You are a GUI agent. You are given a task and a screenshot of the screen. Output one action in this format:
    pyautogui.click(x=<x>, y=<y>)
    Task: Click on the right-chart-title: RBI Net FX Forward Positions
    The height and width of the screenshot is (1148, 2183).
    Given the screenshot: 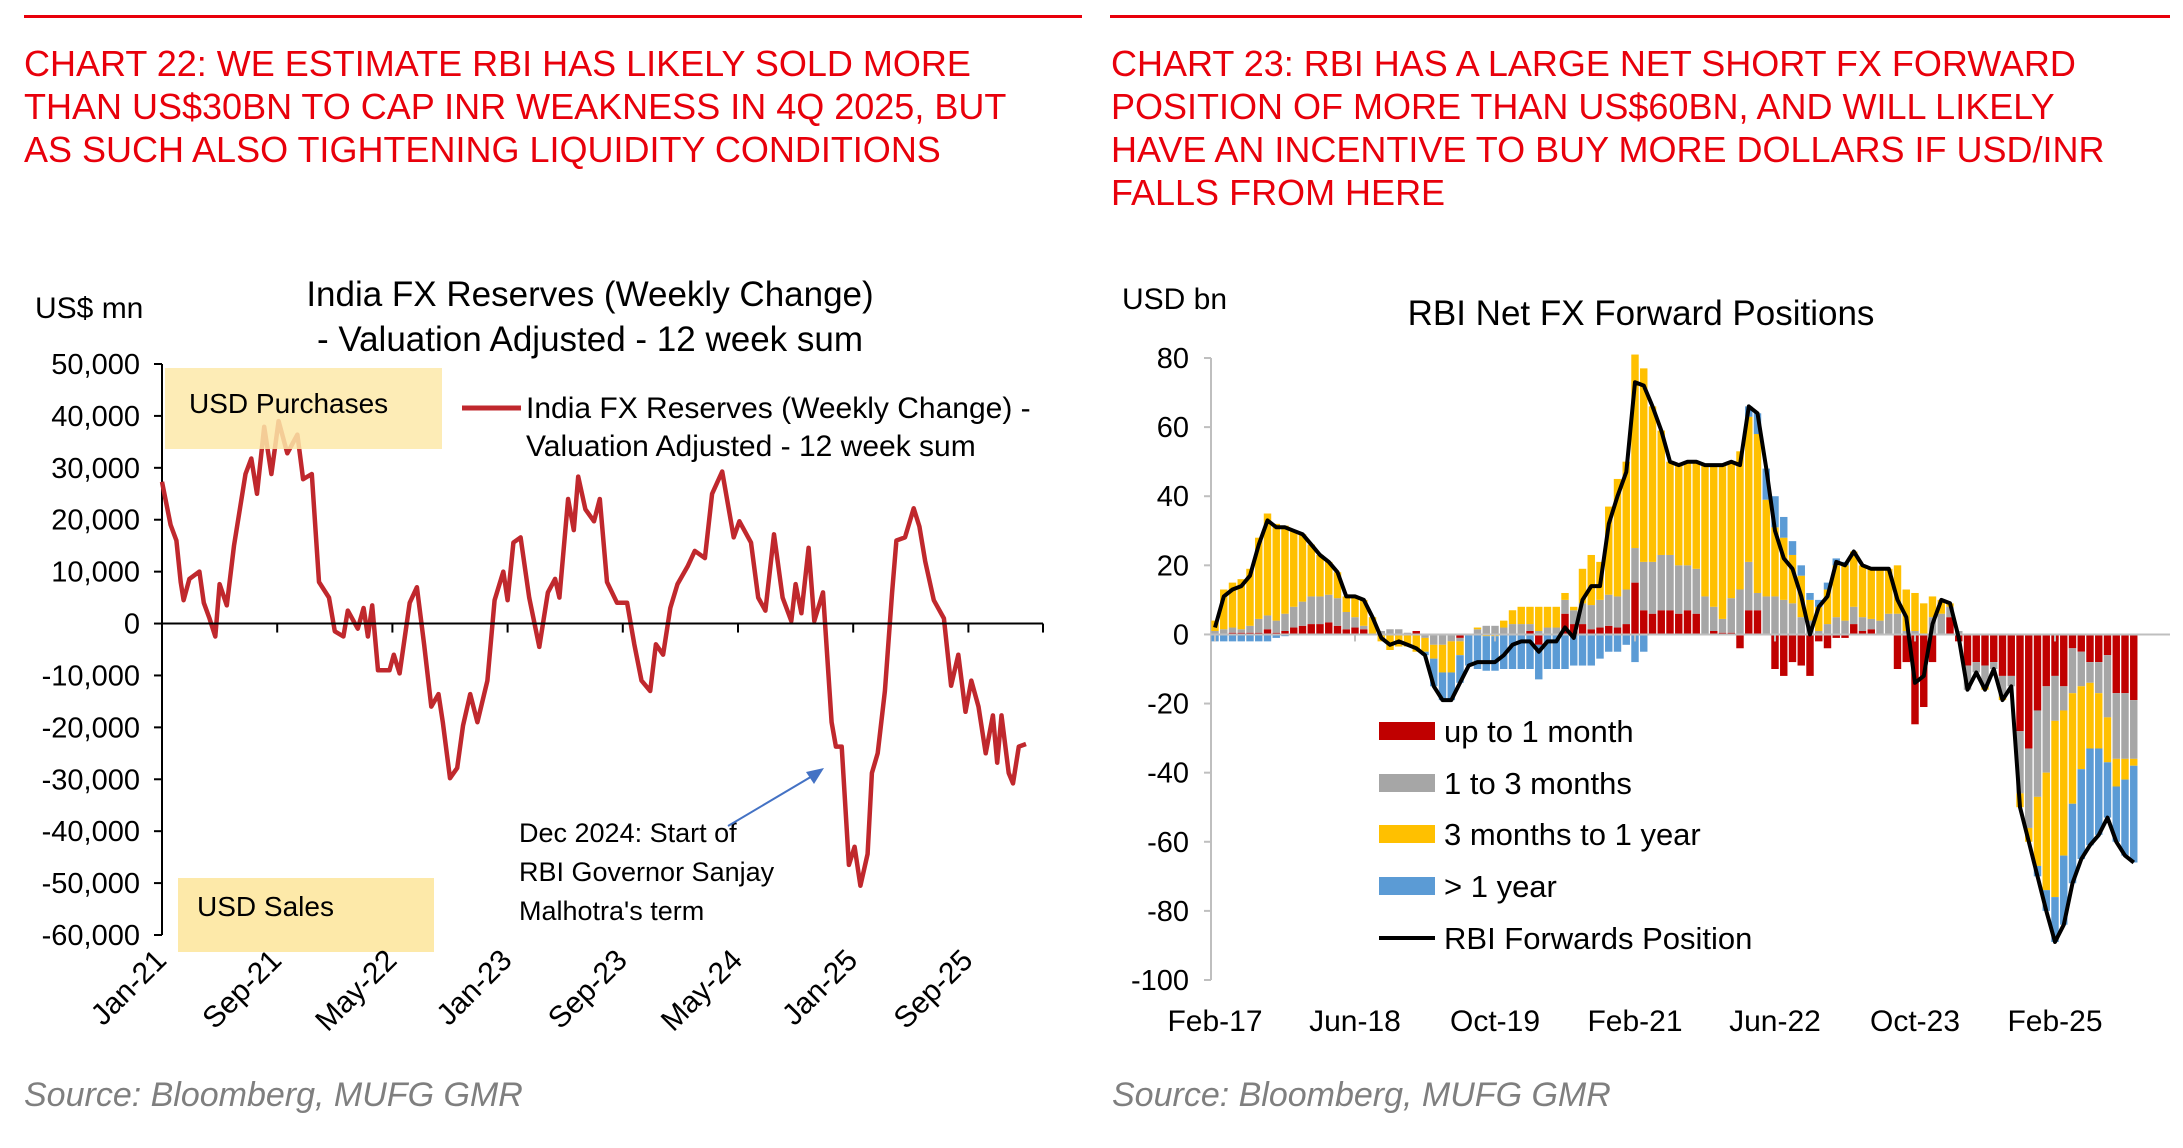 What is the action you would take?
    pyautogui.click(x=1641, y=313)
    